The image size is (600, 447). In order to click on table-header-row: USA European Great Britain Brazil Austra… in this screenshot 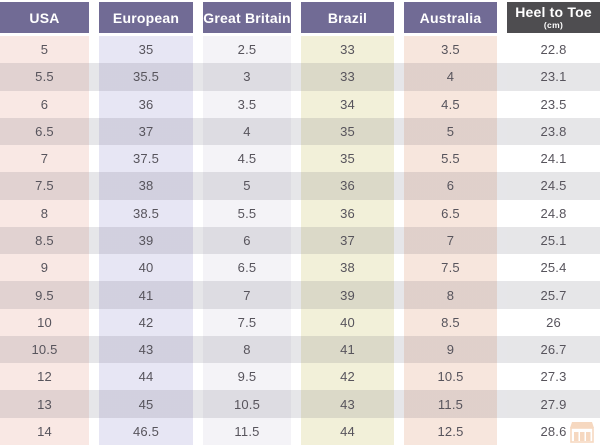, I will do `click(300, 17)`.